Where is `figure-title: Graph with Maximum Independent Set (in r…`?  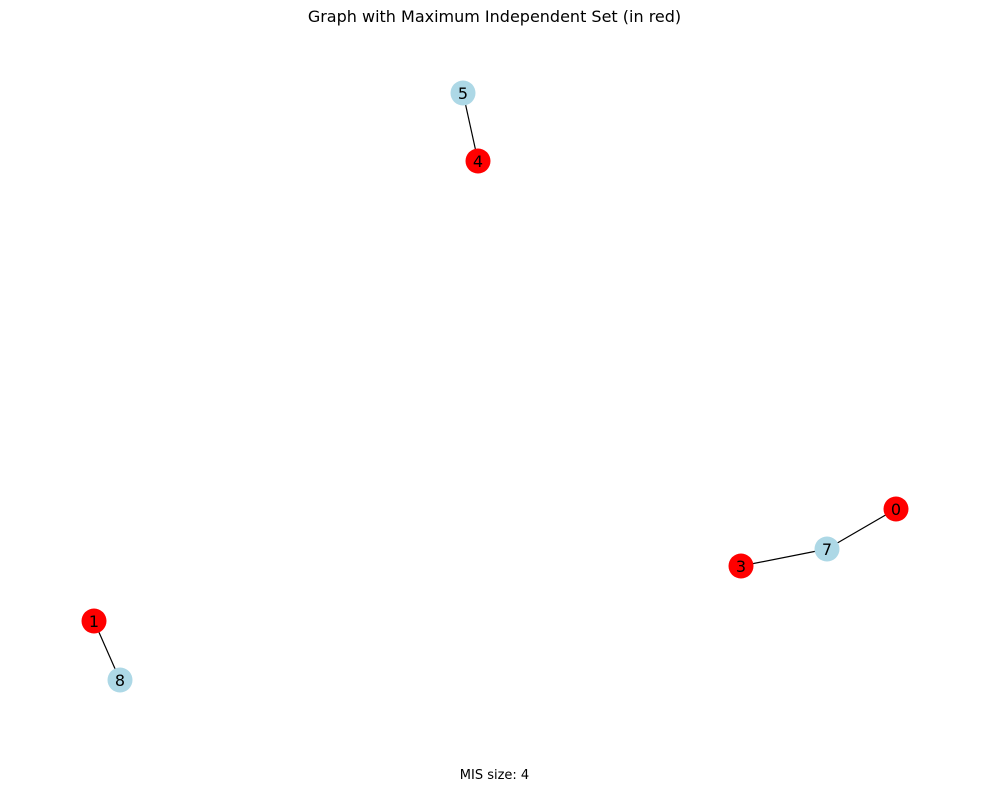
figure-title: Graph with Maximum Independent Set (in r… is located at coordinates (494, 16).